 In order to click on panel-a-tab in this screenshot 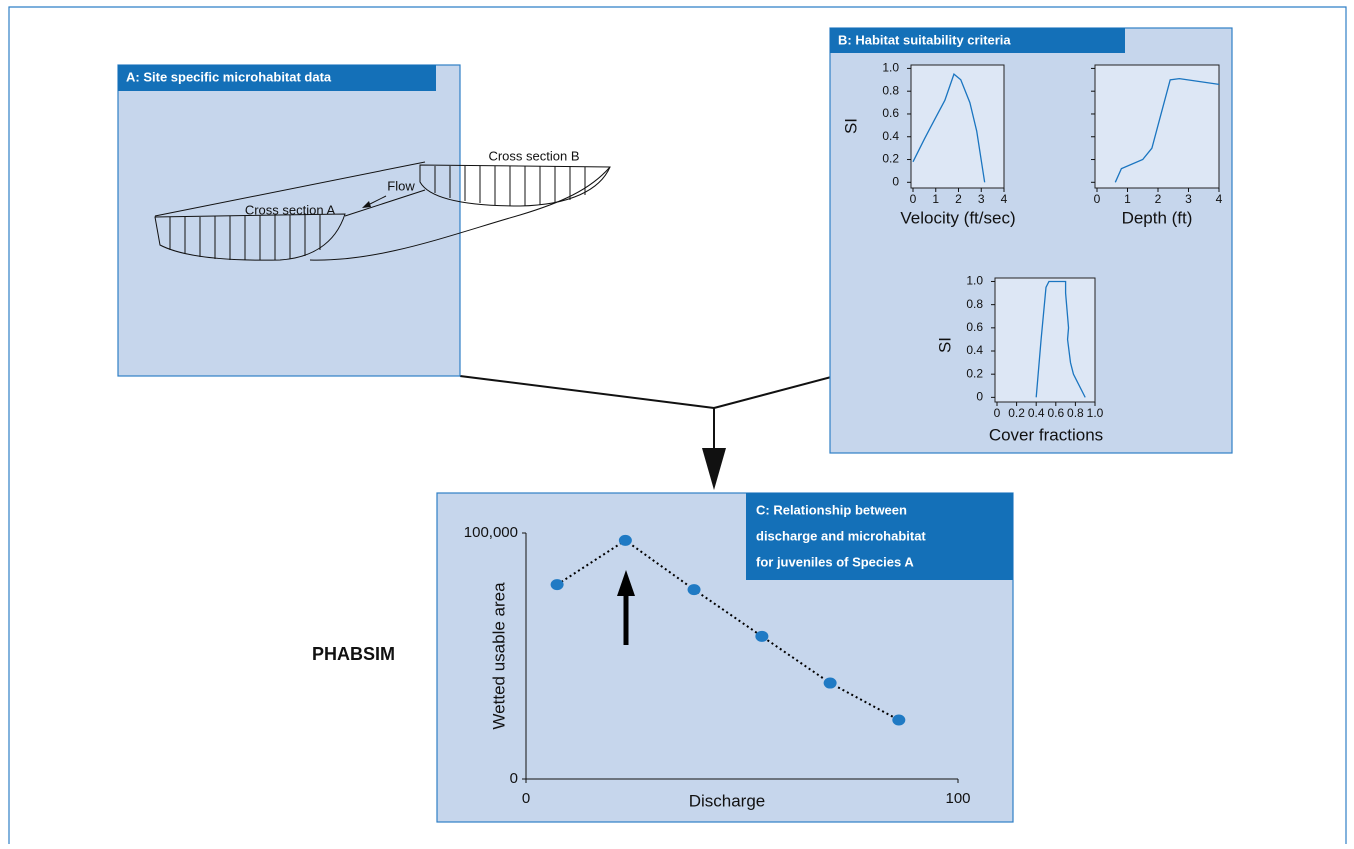, I will do `click(277, 78)`.